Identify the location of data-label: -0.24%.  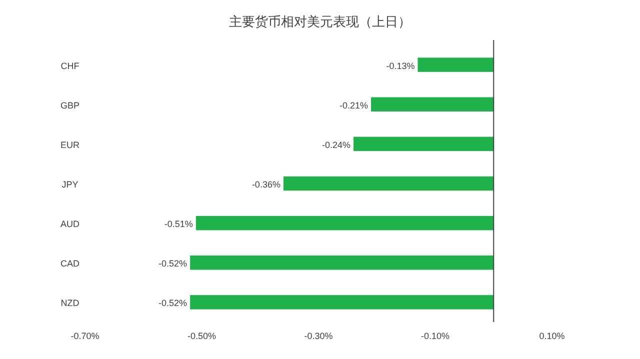
(336, 145).